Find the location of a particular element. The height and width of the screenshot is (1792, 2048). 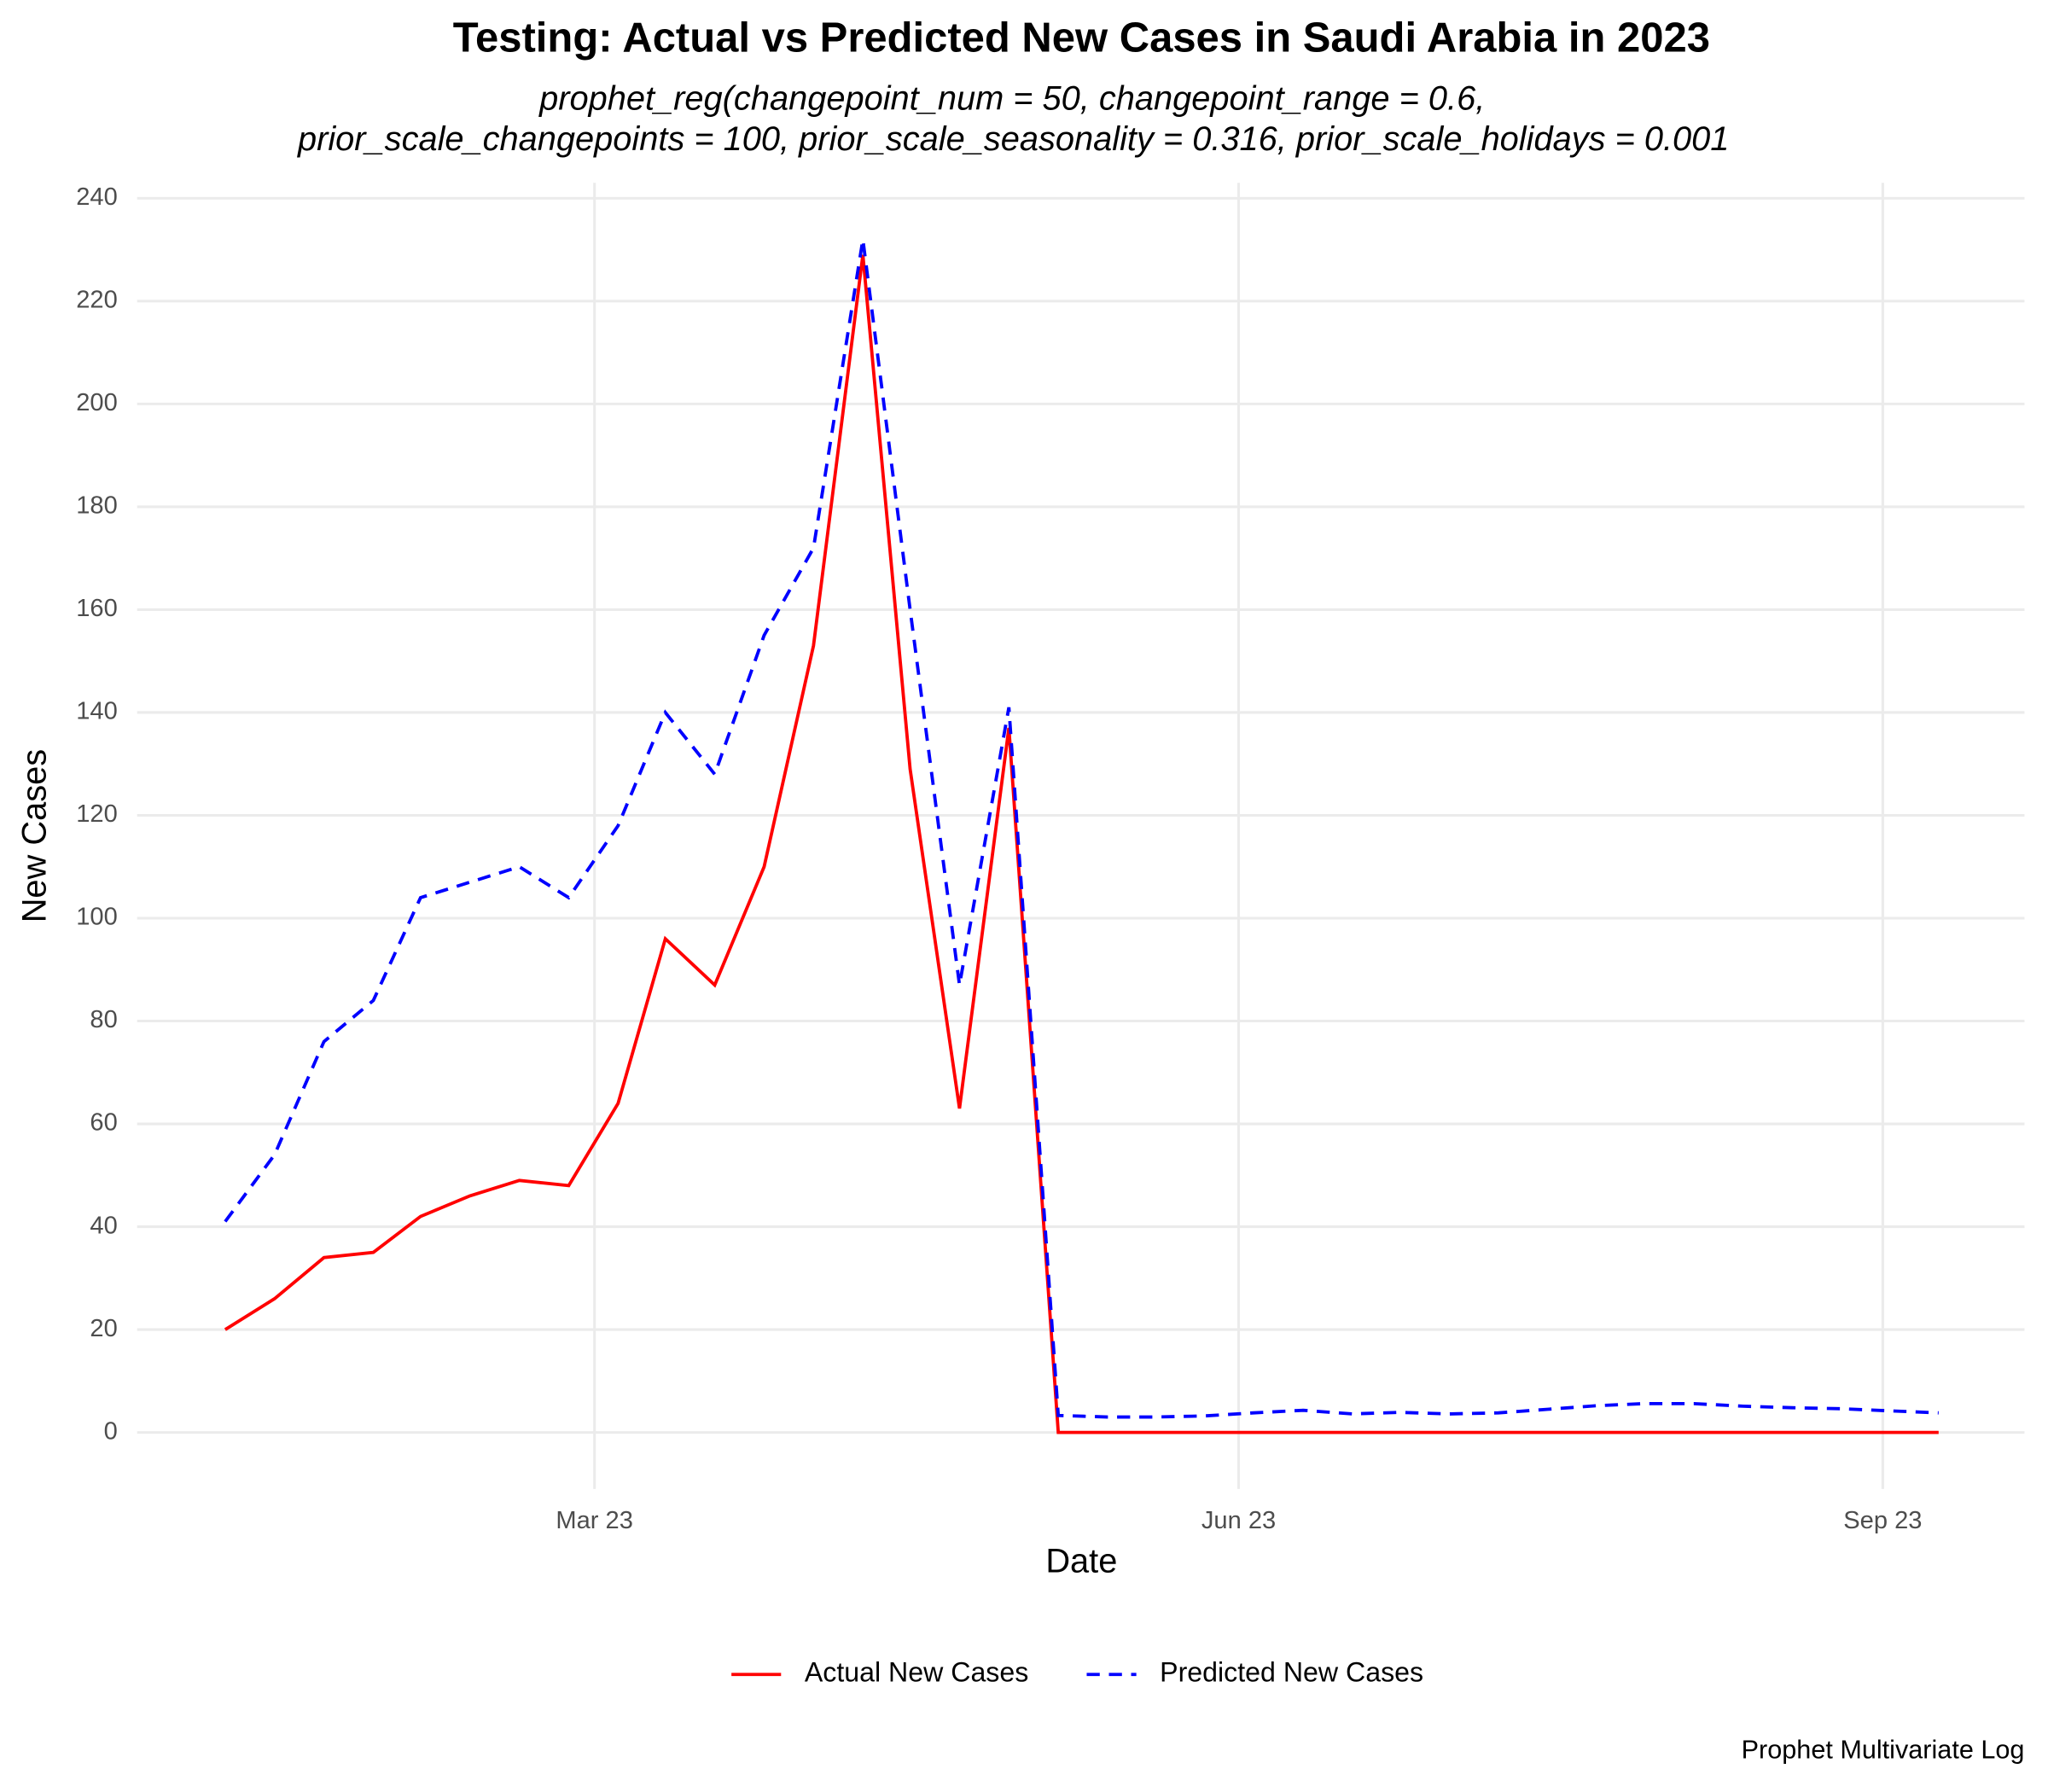

y-tick-label: 220 is located at coordinates (97, 300).